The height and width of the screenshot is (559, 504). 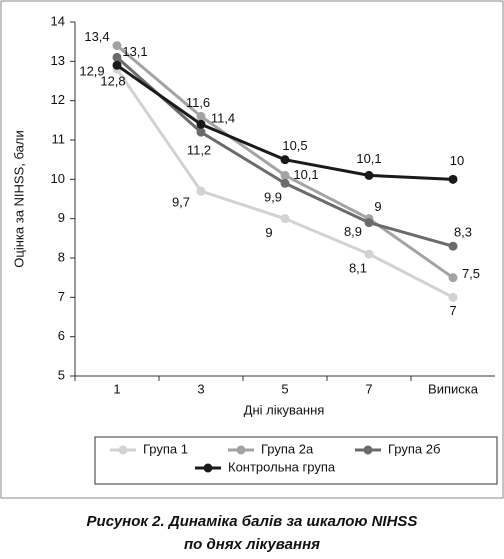 I want to click on y-tick-label: 8, so click(x=61, y=256).